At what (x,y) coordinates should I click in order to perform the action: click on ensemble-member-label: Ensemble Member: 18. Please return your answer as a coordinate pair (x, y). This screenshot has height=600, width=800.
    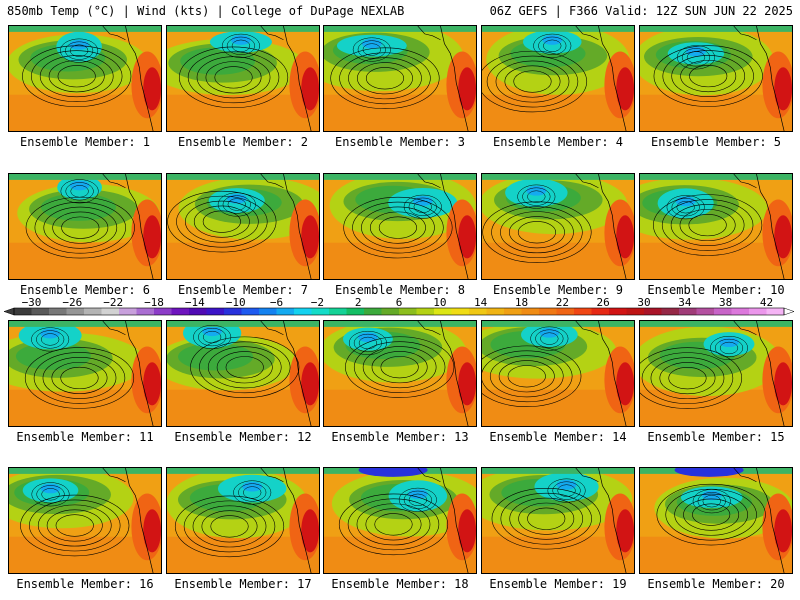
    Looking at the image, I should click on (400, 584).